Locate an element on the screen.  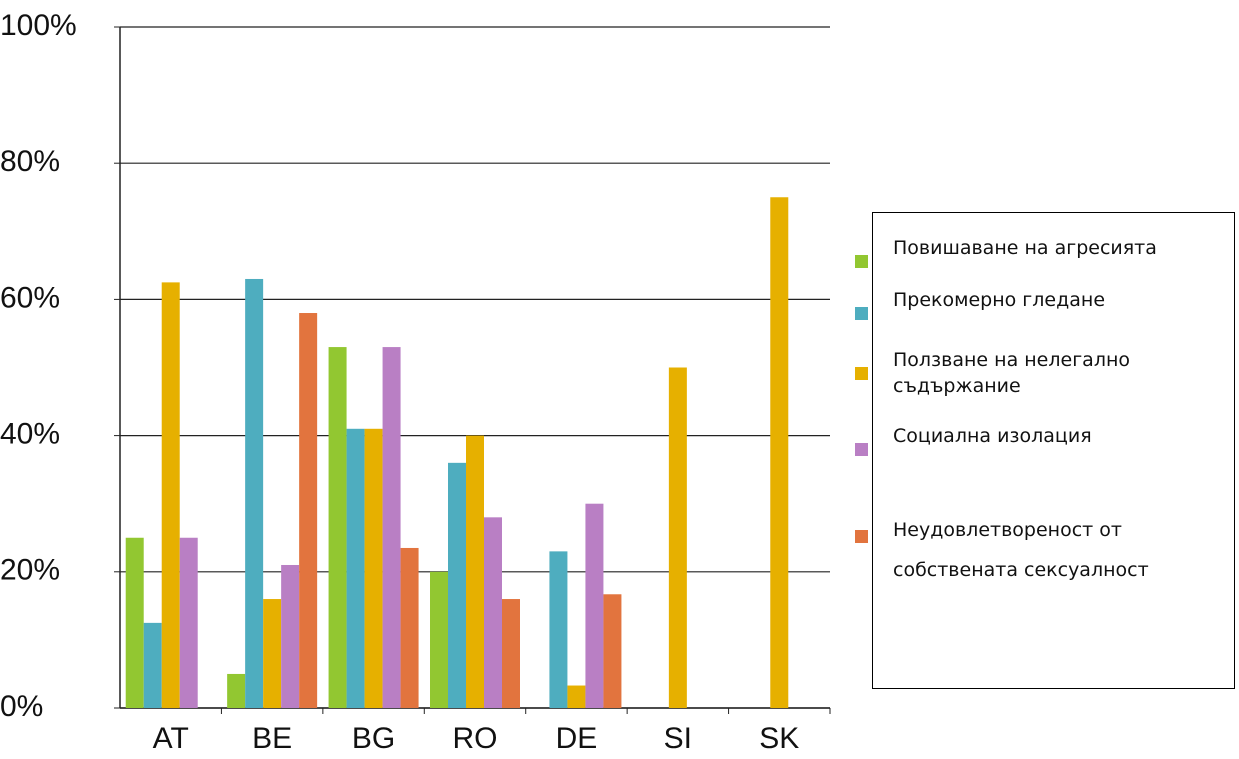
x-tick-label: SI is located at coordinates (678, 738).